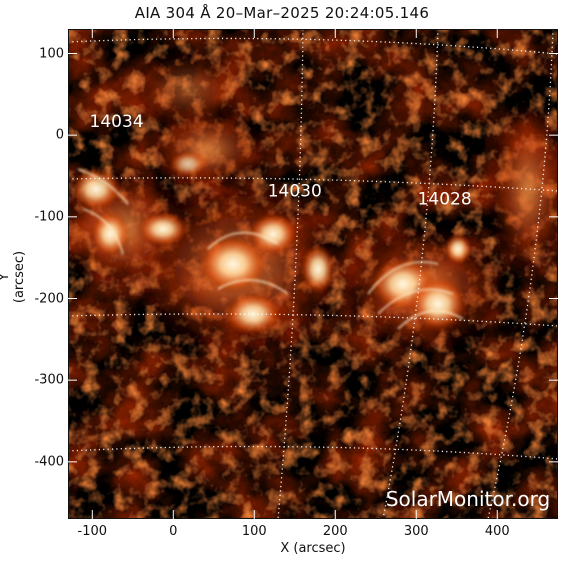  I want to click on x-tick-label: 100, so click(254, 531).